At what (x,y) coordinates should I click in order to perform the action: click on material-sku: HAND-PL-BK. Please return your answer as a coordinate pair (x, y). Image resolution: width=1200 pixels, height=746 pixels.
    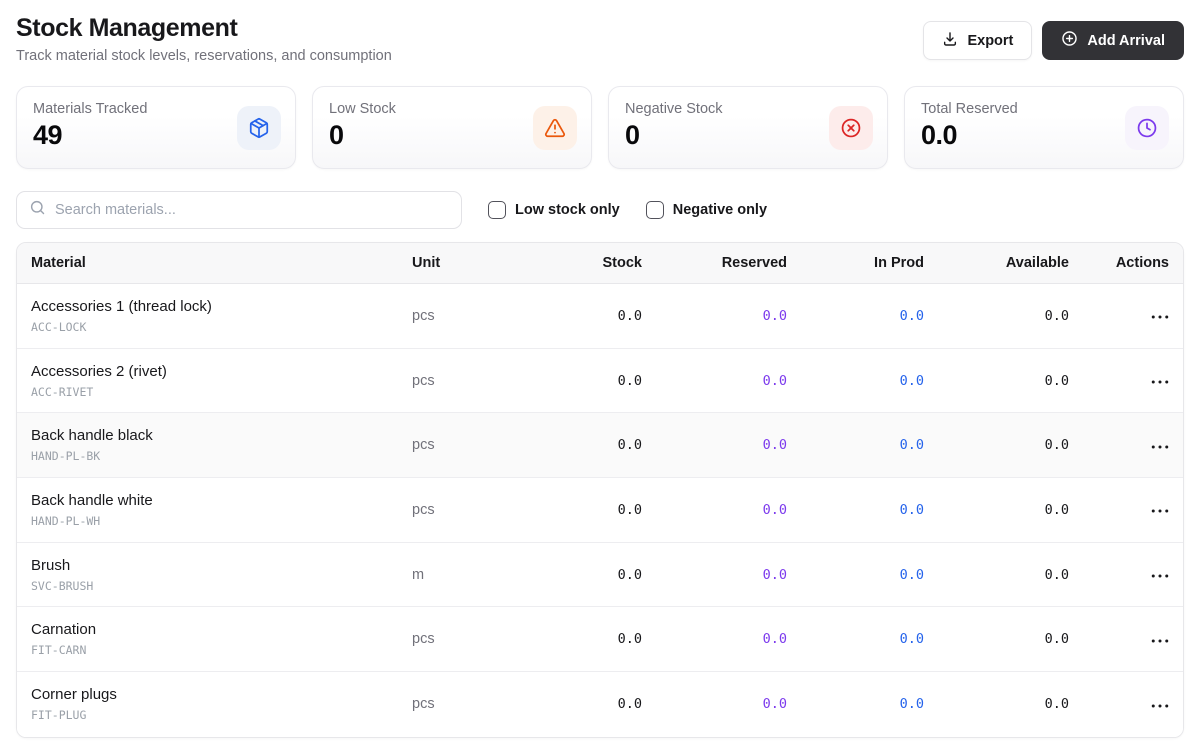
    Looking at the image, I should click on (66, 456).